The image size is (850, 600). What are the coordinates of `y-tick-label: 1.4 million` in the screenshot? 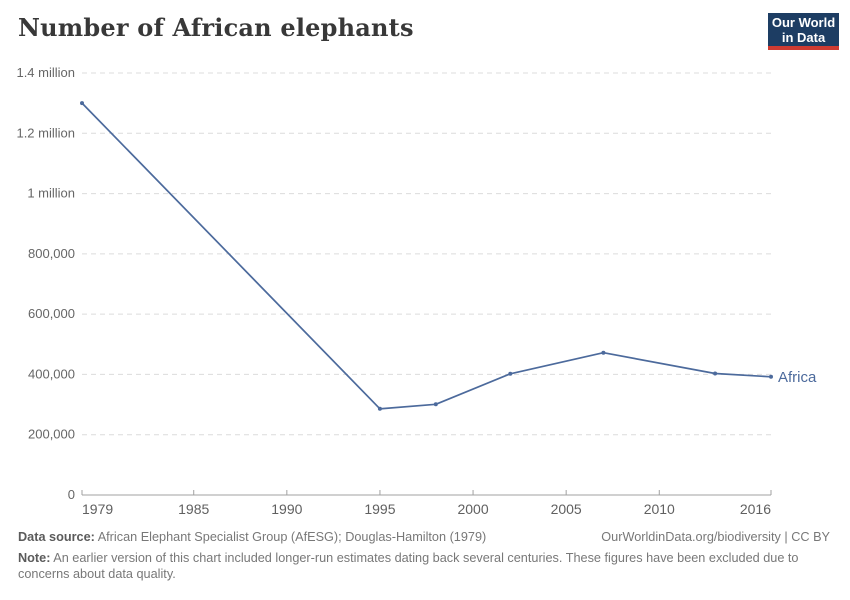 It's located at (45, 72).